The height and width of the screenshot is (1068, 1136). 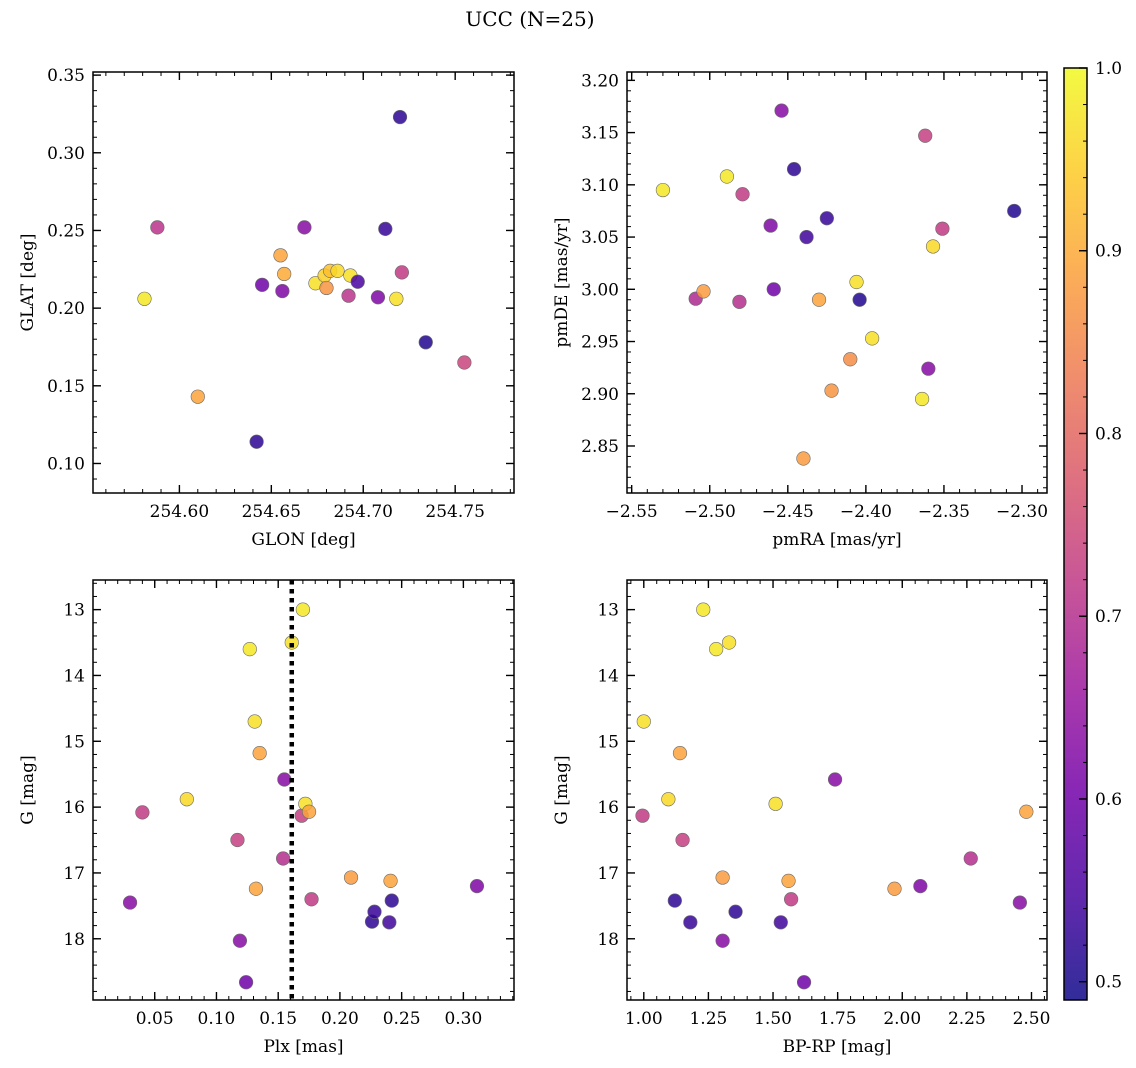 What do you see at coordinates (967, 1019) in the screenshot?
I see `x-tick-label: 2.25` at bounding box center [967, 1019].